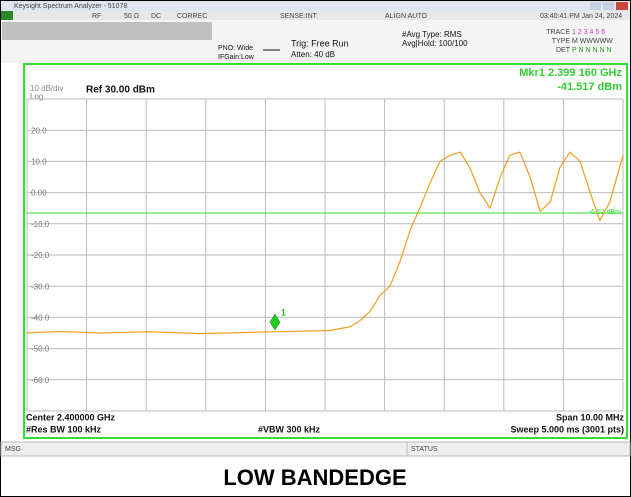 Image resolution: width=631 pixels, height=497 pixels. Describe the element at coordinates (70, 6) in the screenshot. I see `window-title: Keysight Spectrum Analyzer - 51078` at that location.